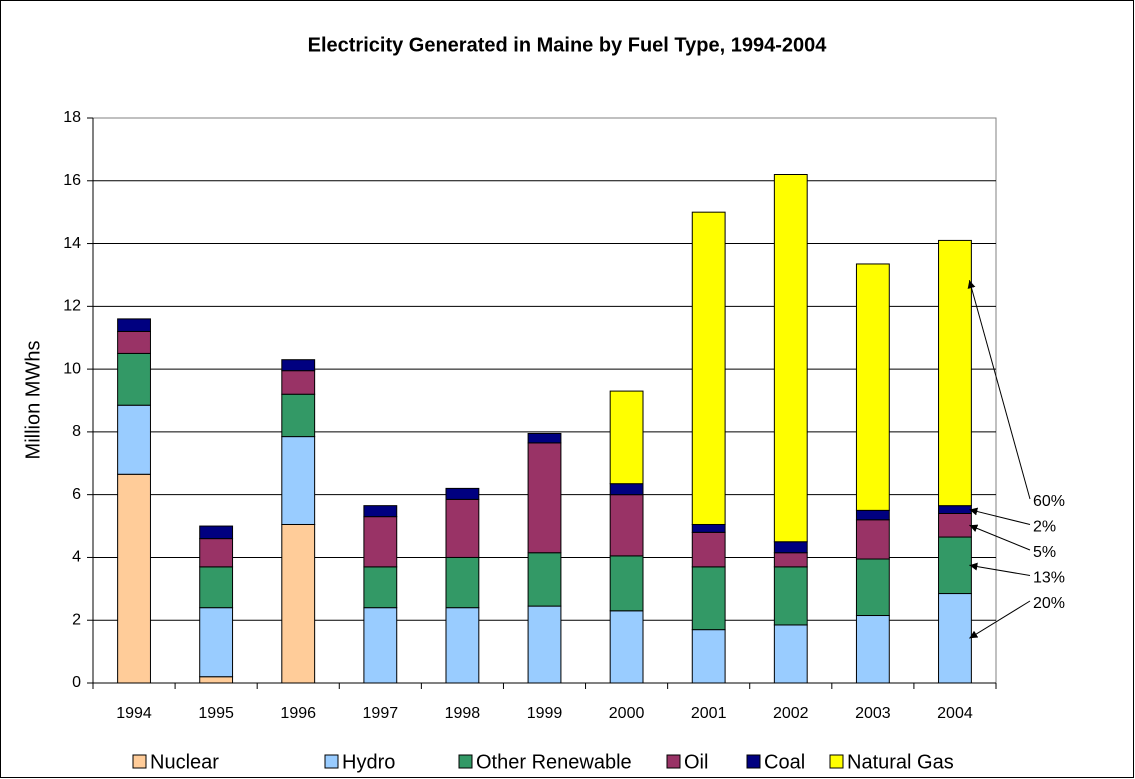 The height and width of the screenshot is (779, 1135). Describe the element at coordinates (134, 713) in the screenshot. I see `x-tick-label: 1994` at that location.